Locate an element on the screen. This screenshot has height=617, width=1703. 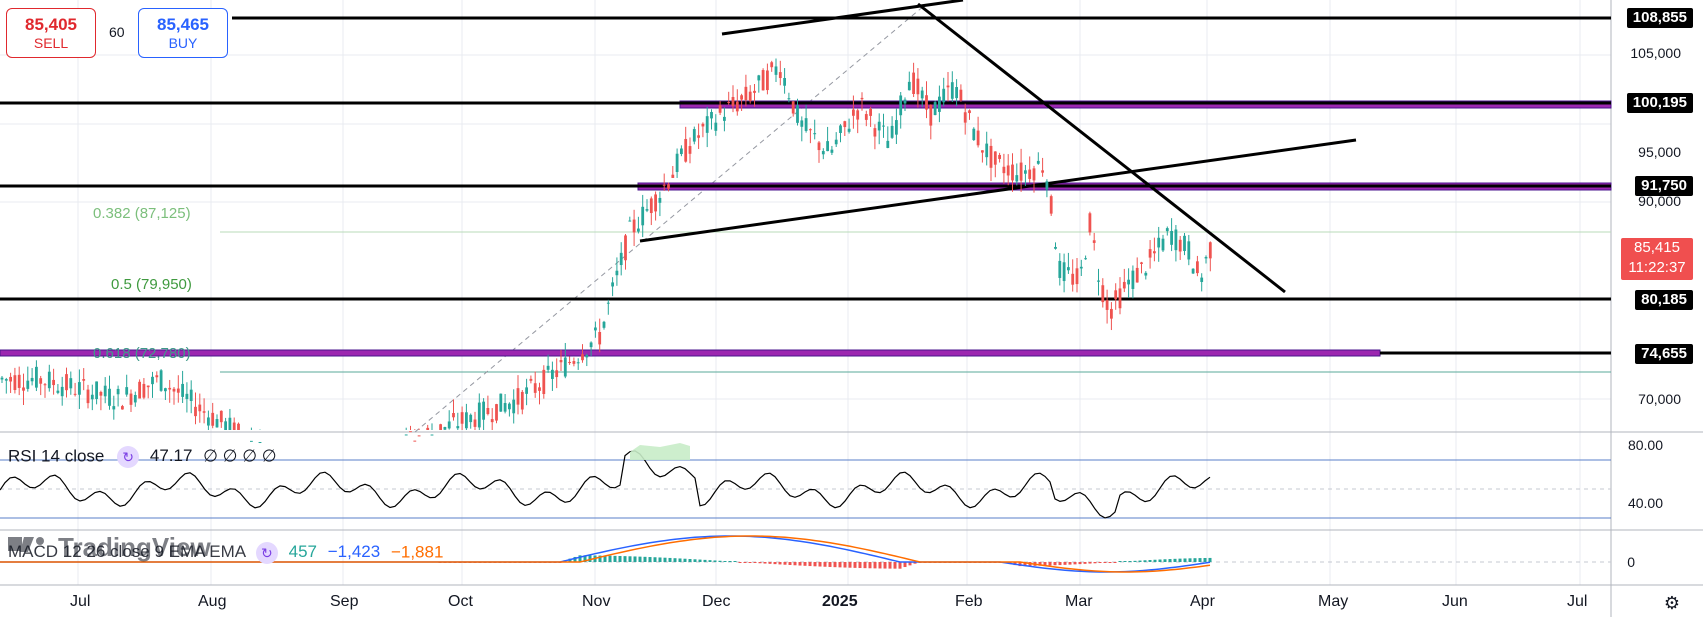
rsi-legend: RSI 14 close ↻ 47.17 ∅ ∅ ∅ ∅ is located at coordinates (142, 457).